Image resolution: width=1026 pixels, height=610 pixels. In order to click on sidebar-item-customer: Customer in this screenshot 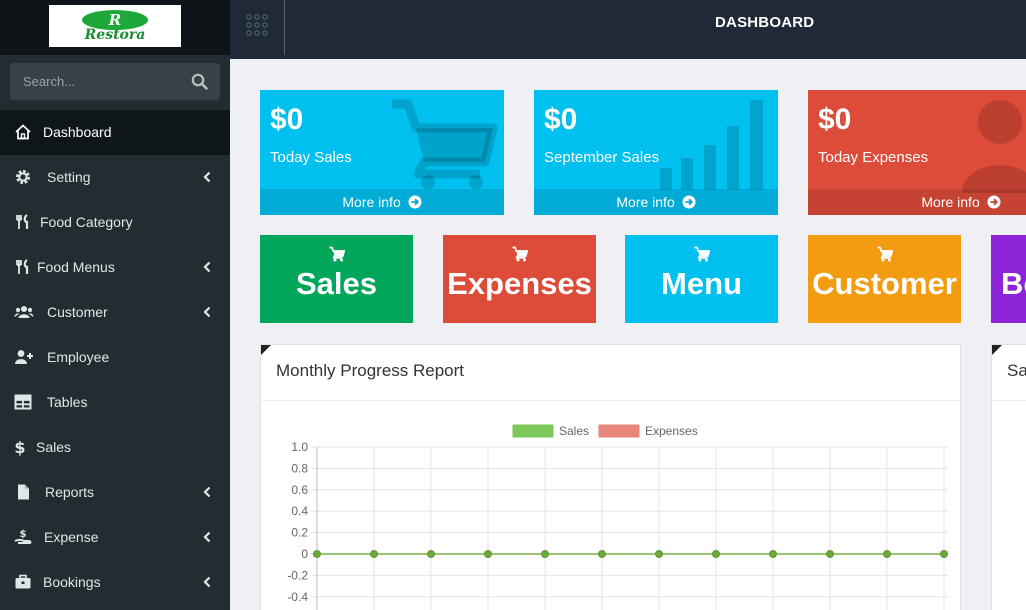, I will do `click(115, 312)`.